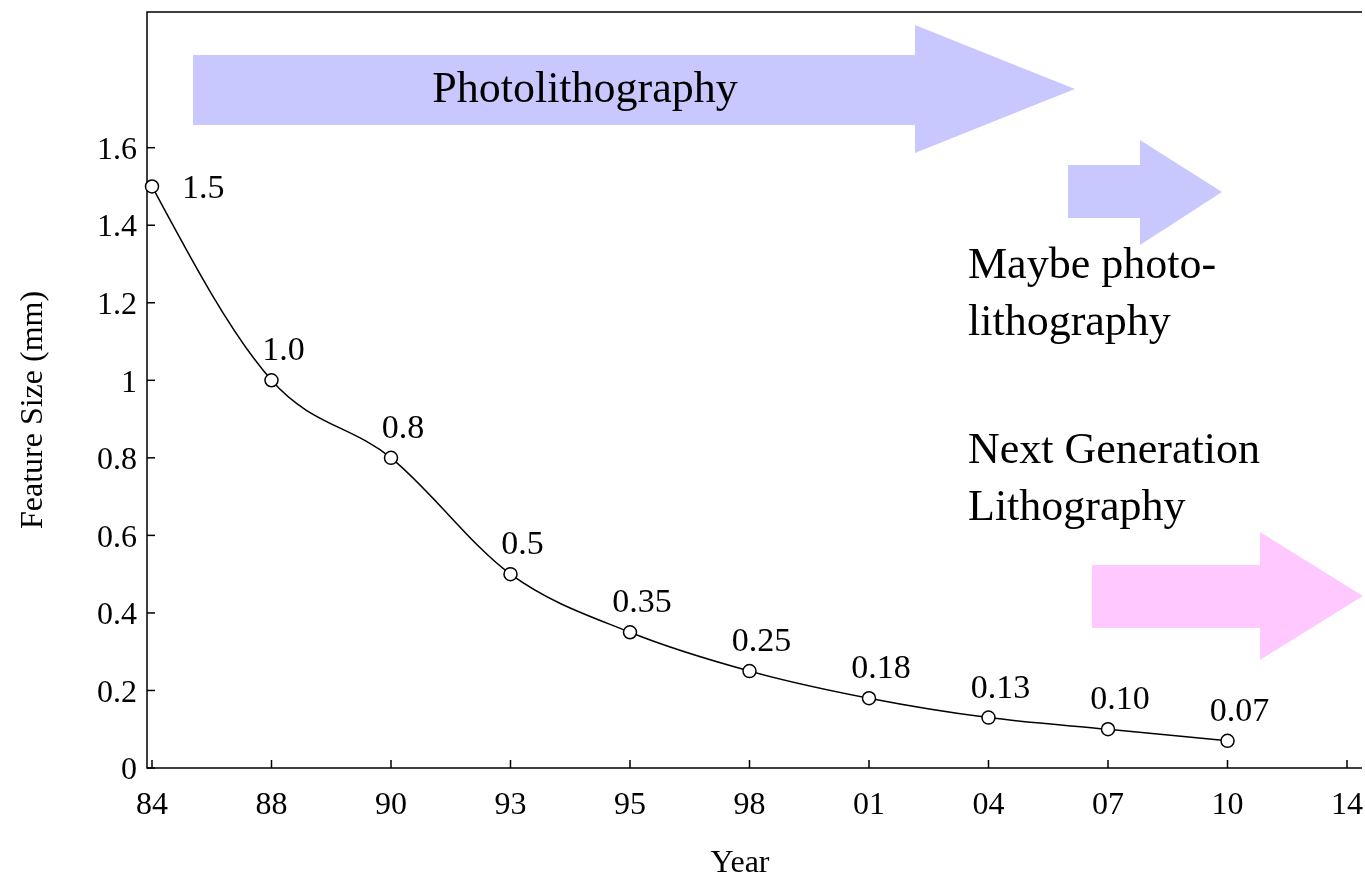 The height and width of the screenshot is (881, 1365). Describe the element at coordinates (740, 861) in the screenshot. I see `x-axis-title: Year` at that location.